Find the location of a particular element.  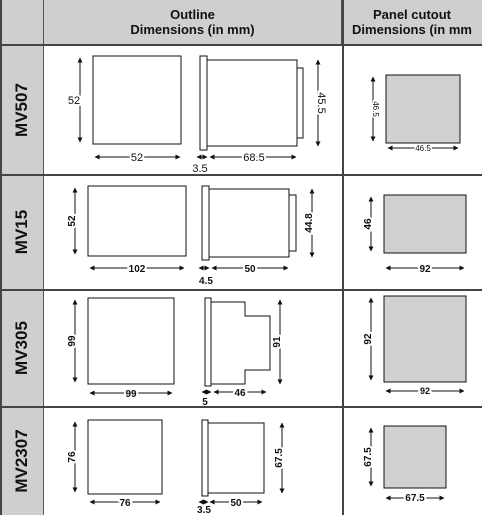

header-left-blank is located at coordinates (22, 22).